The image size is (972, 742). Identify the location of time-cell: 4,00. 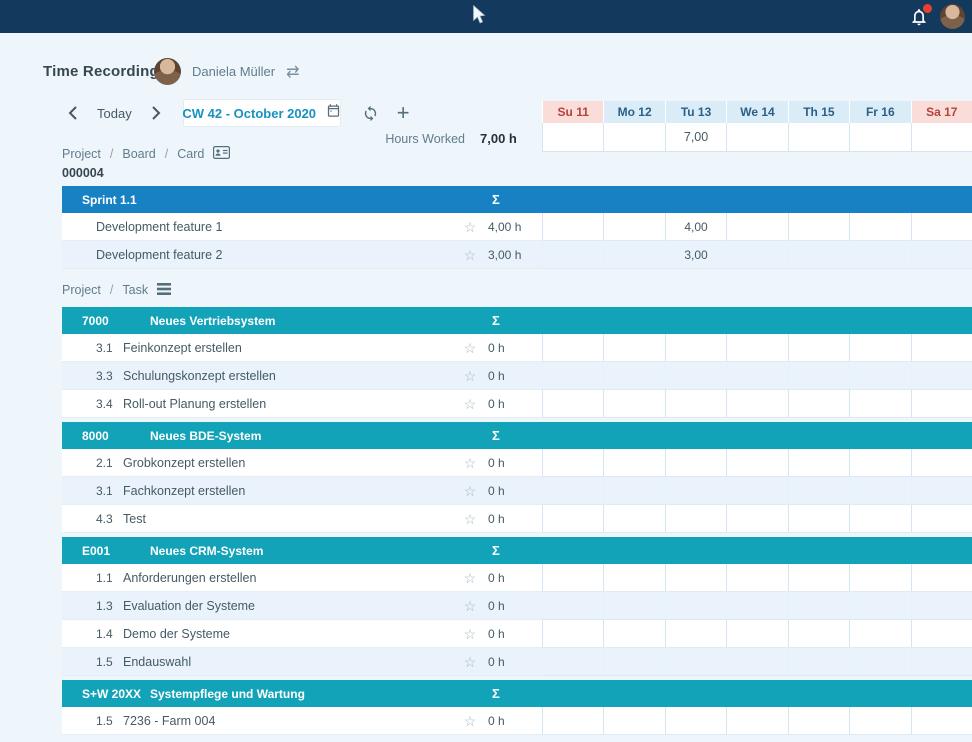
(695, 226).